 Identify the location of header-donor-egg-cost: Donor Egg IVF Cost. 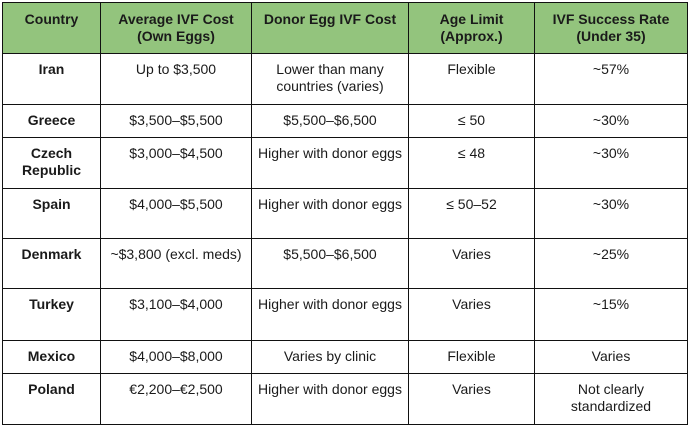
(330, 28).